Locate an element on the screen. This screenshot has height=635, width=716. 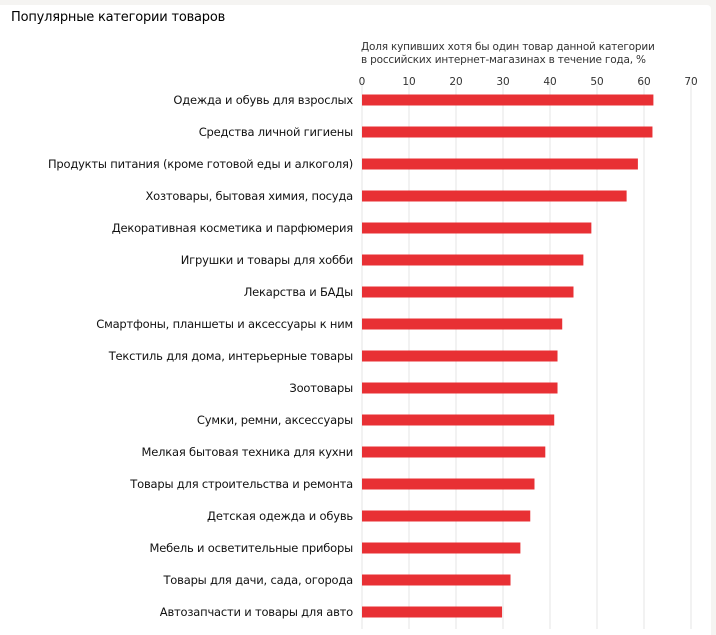
category-label: Товары для строительства и ремонта is located at coordinates (241, 484).